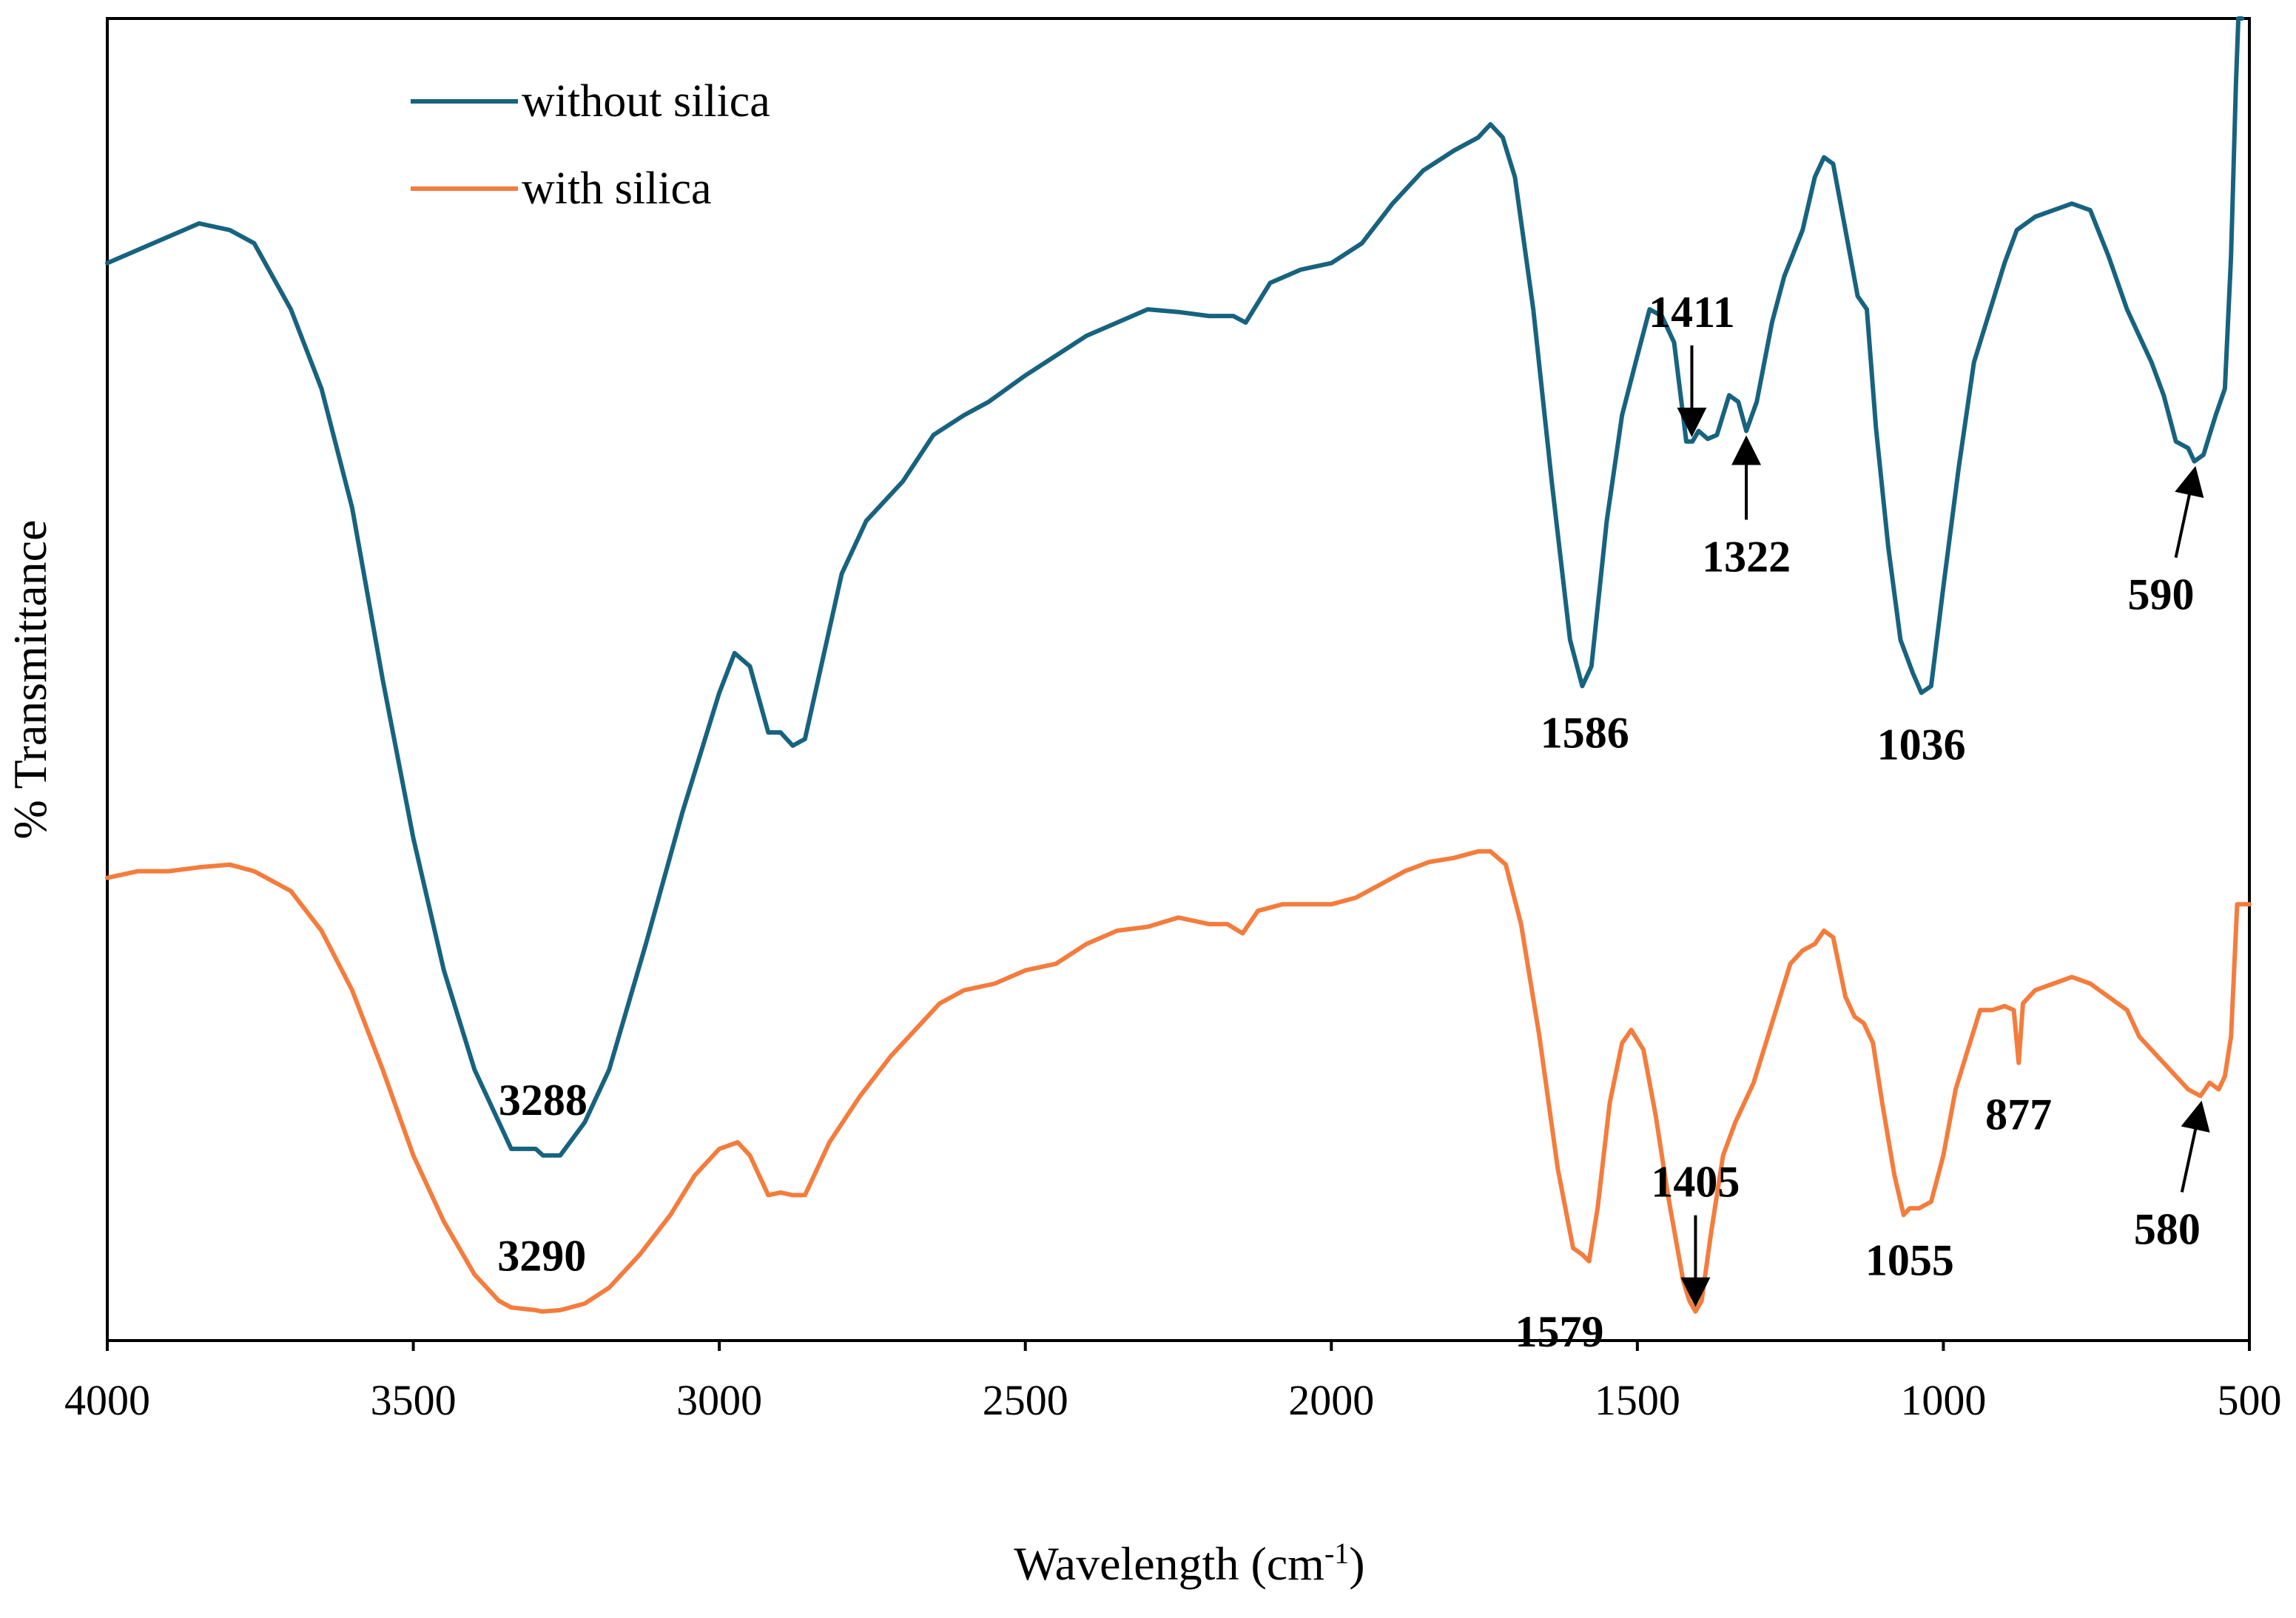 The image size is (2296, 1618). What do you see at coordinates (1943, 1400) in the screenshot?
I see `x-tick-label: 1000` at bounding box center [1943, 1400].